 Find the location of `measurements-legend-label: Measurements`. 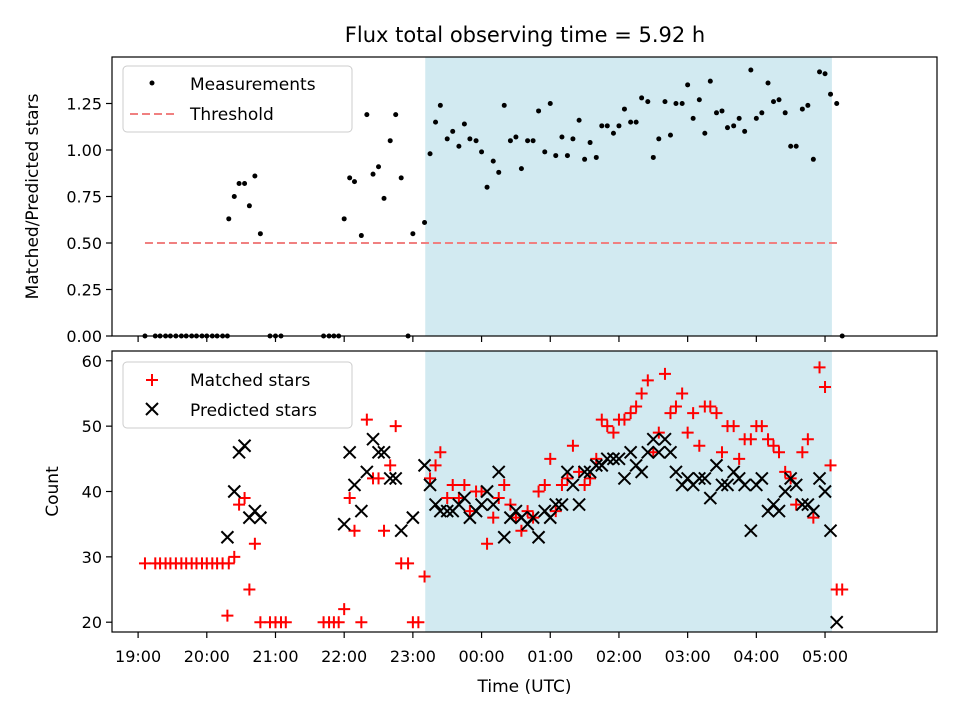

measurements-legend-label: Measurements is located at coordinates (253, 85).